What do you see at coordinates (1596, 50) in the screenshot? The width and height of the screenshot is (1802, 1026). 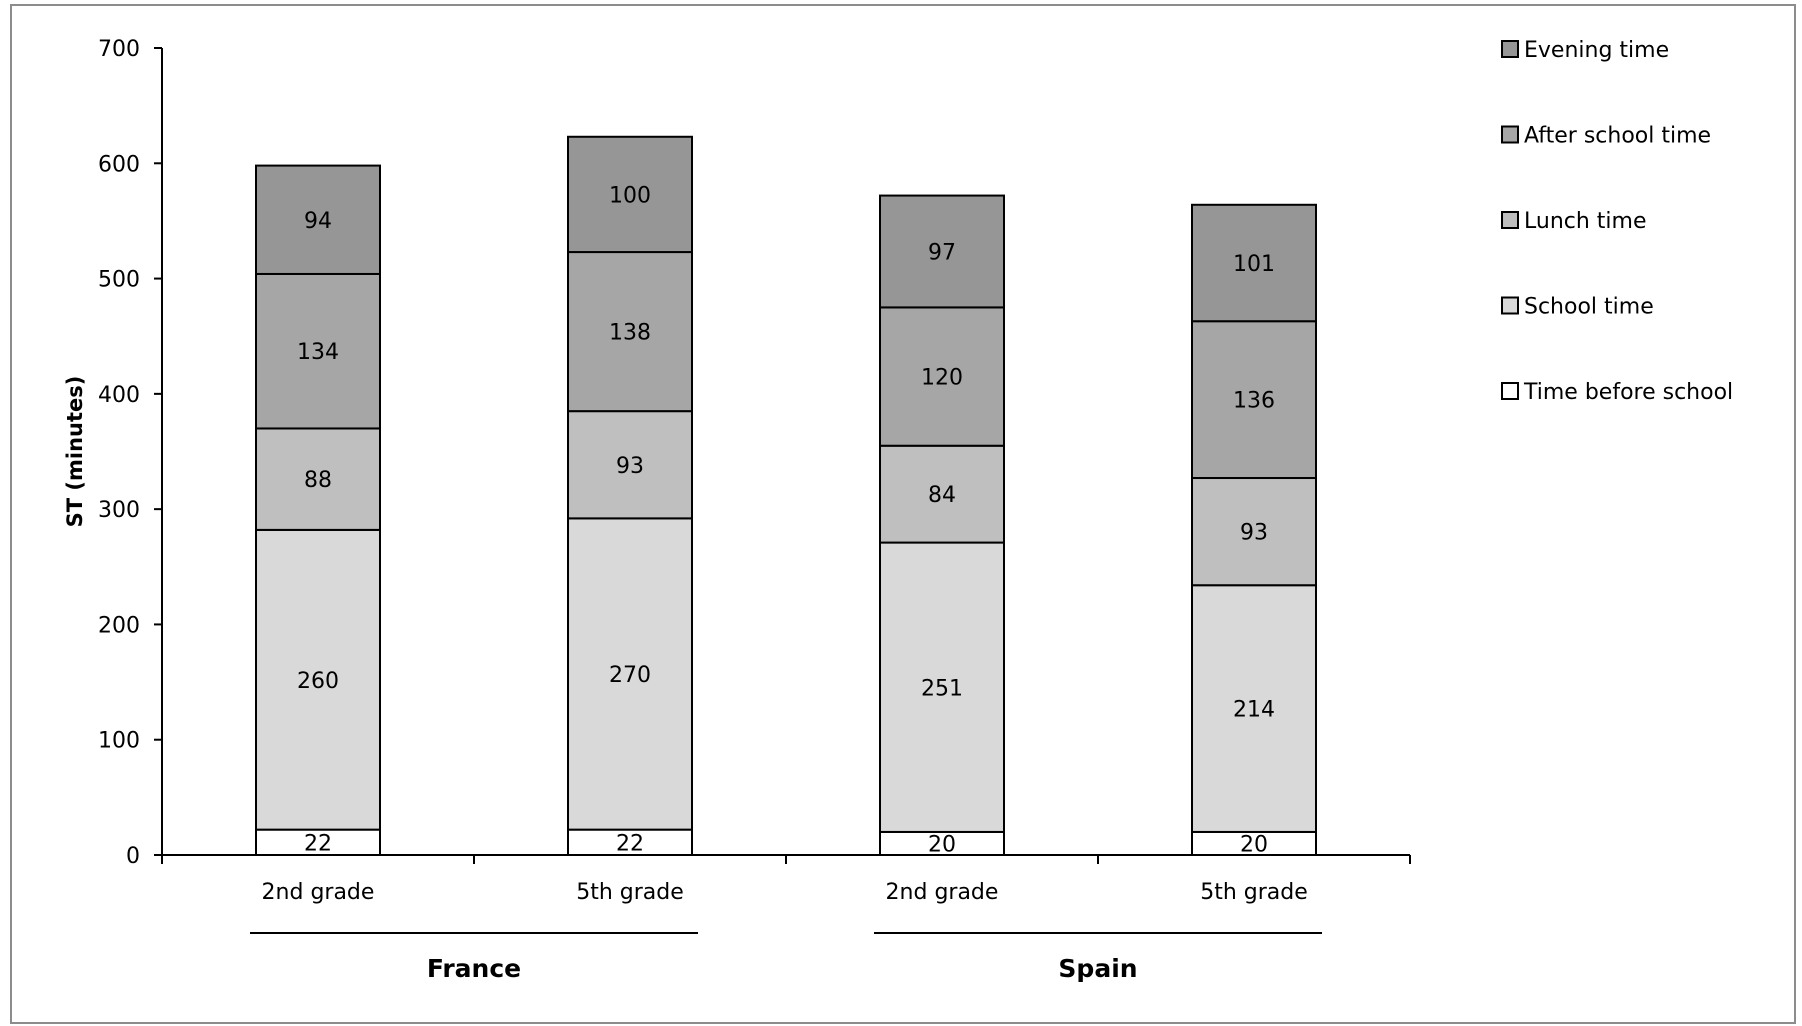 I see `legend-label: Evening time` at bounding box center [1596, 50].